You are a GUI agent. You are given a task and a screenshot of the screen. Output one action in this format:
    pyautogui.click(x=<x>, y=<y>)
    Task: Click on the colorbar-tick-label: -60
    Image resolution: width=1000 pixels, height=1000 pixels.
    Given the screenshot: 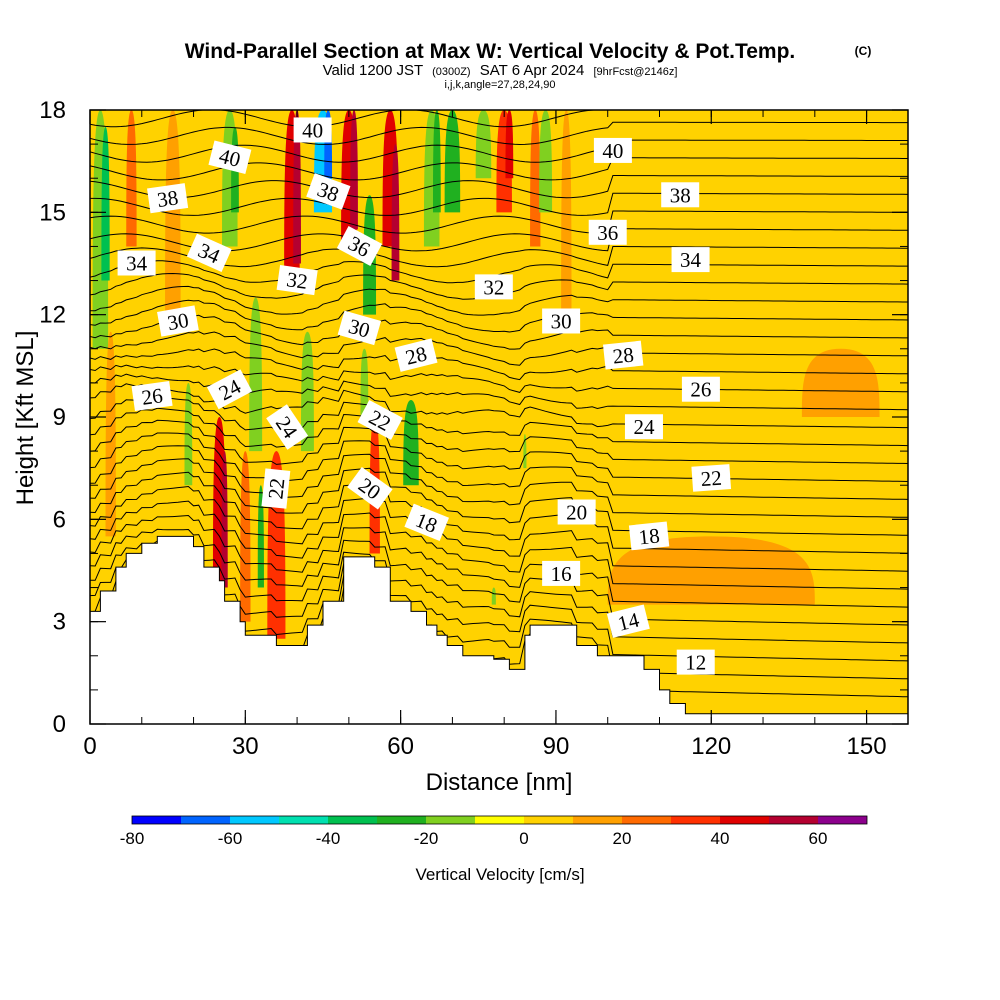 What is the action you would take?
    pyautogui.click(x=230, y=838)
    